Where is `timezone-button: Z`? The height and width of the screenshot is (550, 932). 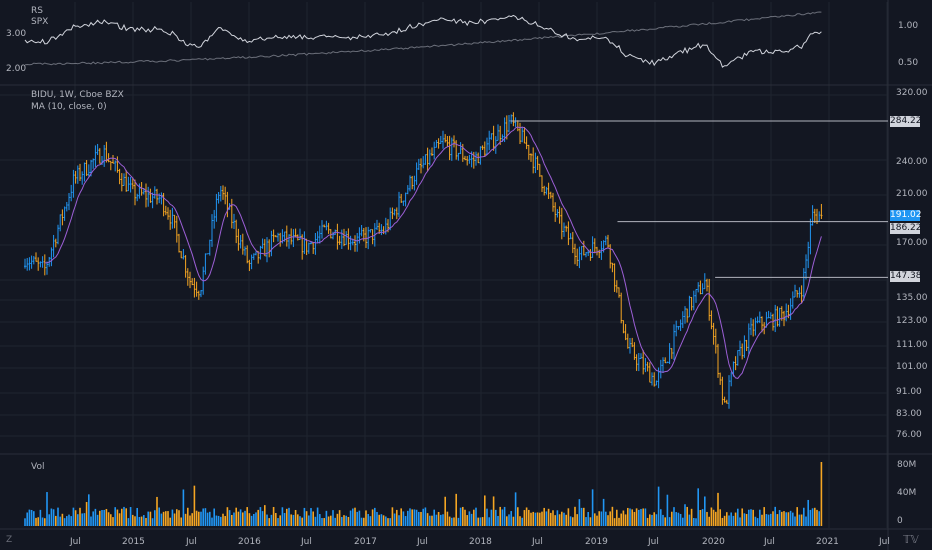
timezone-button: Z is located at coordinates (9, 540).